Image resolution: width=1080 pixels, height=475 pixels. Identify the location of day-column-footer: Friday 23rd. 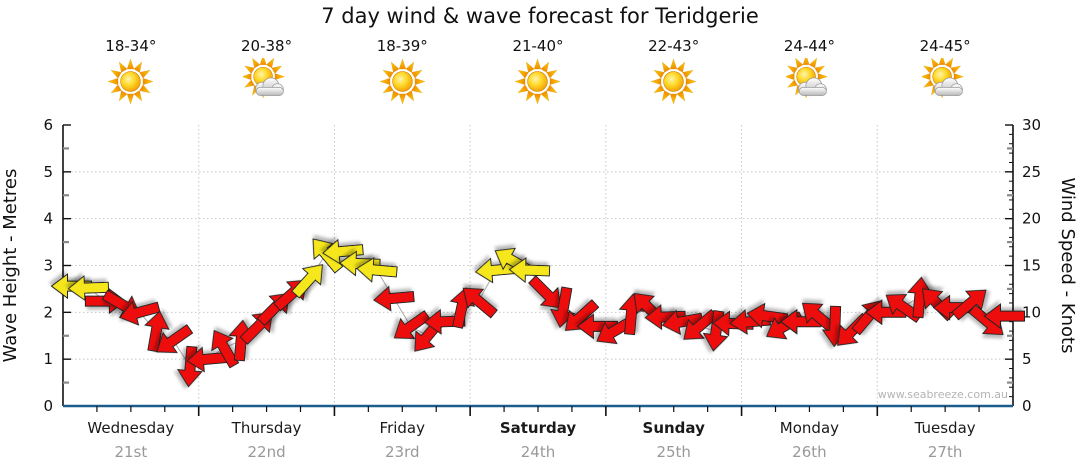
(402, 440).